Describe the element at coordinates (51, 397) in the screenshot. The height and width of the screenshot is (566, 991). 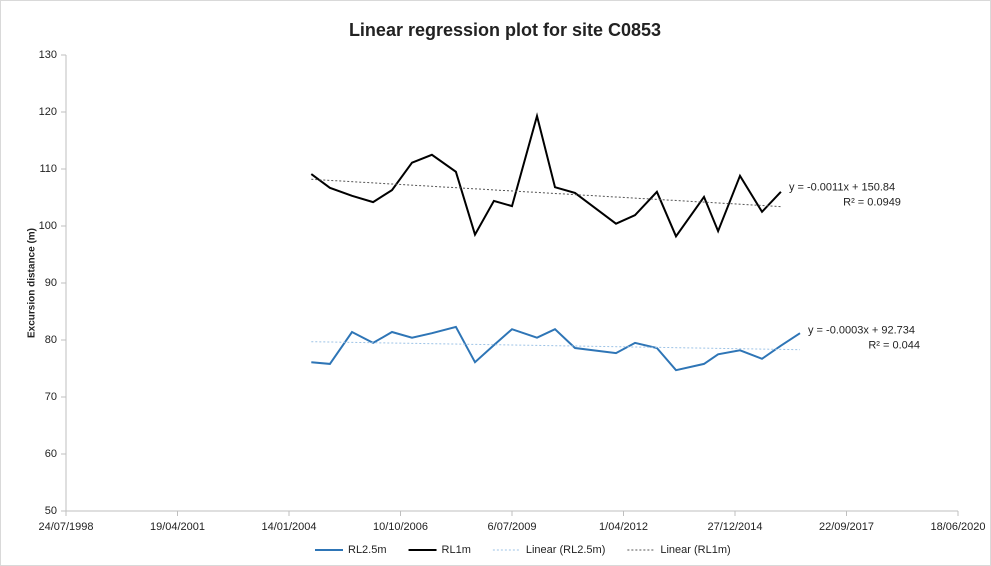
I see `y-tick-label: 70` at that location.